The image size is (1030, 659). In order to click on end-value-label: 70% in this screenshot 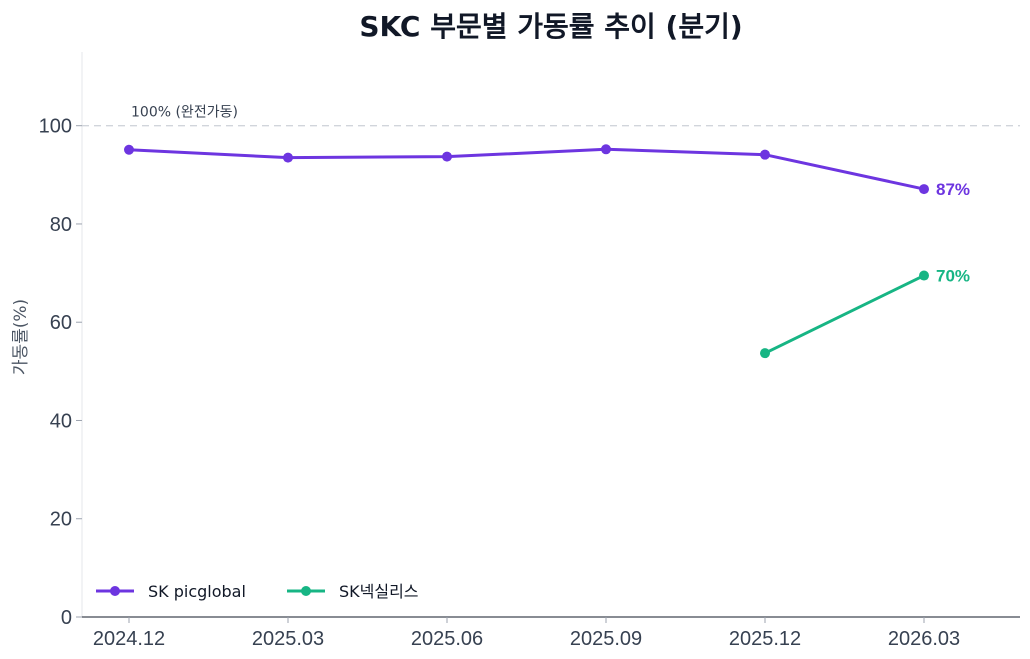, I will do `click(953, 276)`.